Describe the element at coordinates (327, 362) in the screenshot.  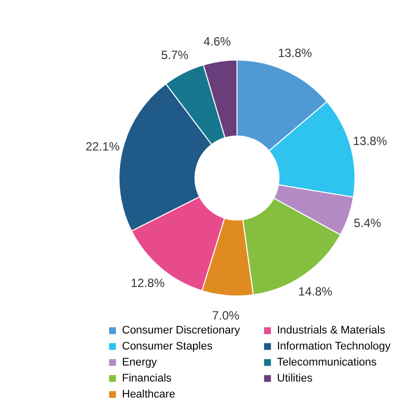
I see `legend-label: Telecommunications` at that location.